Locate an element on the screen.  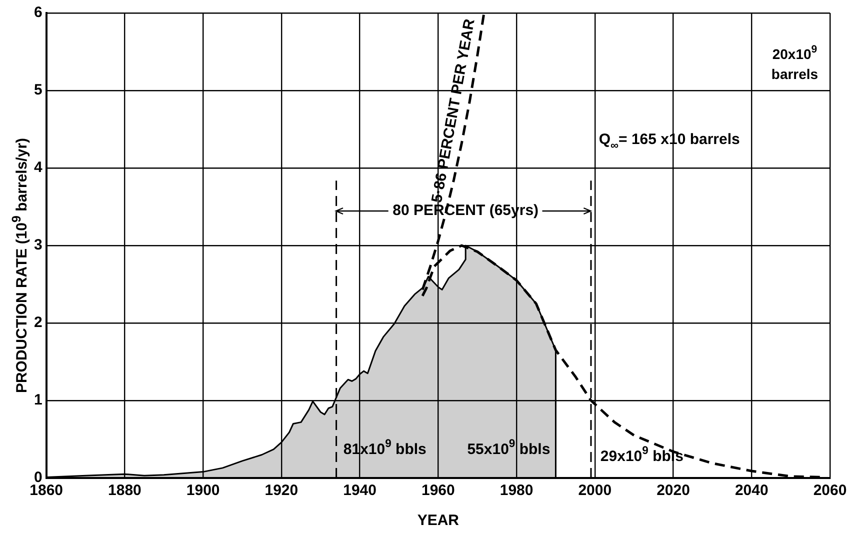
x-tick-label: 1940 is located at coordinates (359, 491).